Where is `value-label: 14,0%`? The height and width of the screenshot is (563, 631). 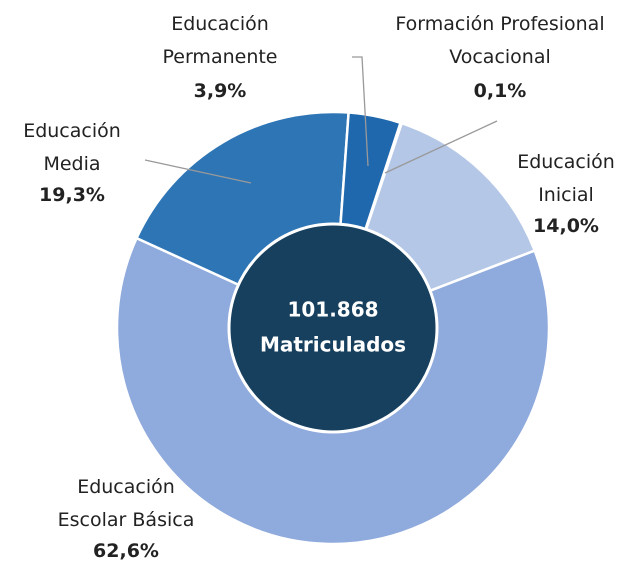
value-label: 14,0% is located at coordinates (566, 226).